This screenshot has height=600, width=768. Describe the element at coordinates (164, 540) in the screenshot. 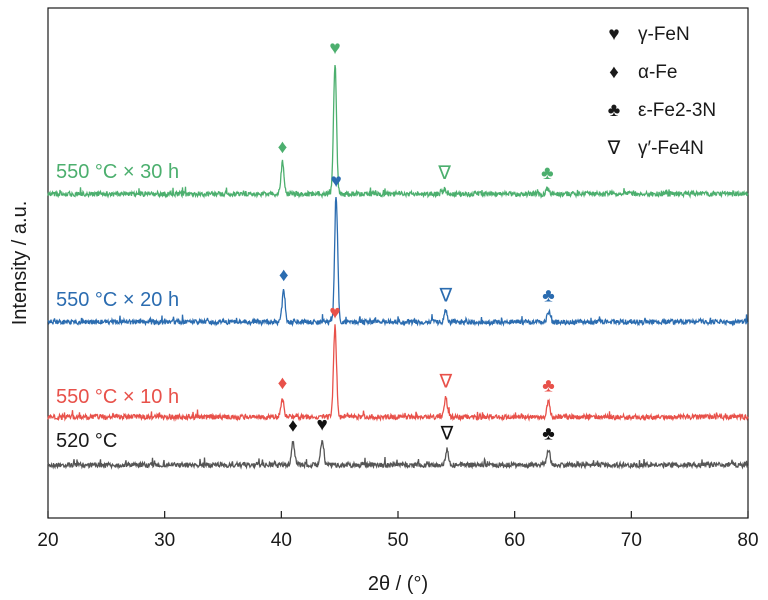

I see `x-tick-label: 30` at that location.